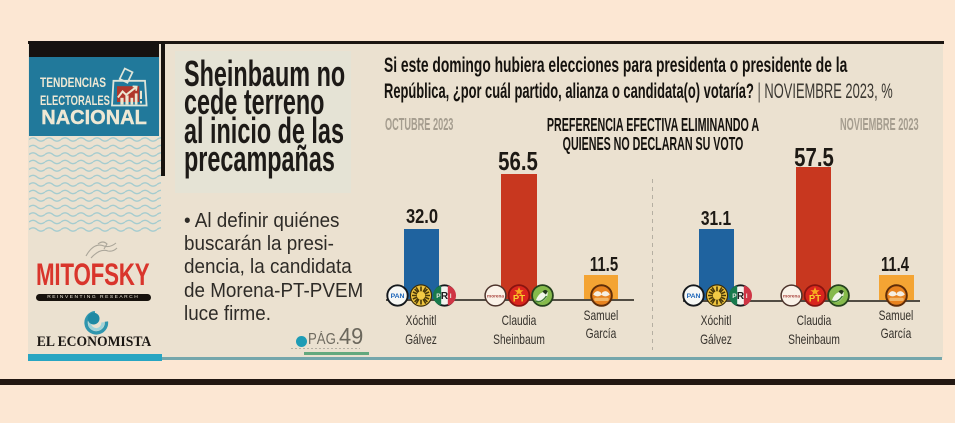 This screenshot has width=955, height=423. Describe the element at coordinates (451, 296) in the screenshot. I see `svg-text: I` at that location.